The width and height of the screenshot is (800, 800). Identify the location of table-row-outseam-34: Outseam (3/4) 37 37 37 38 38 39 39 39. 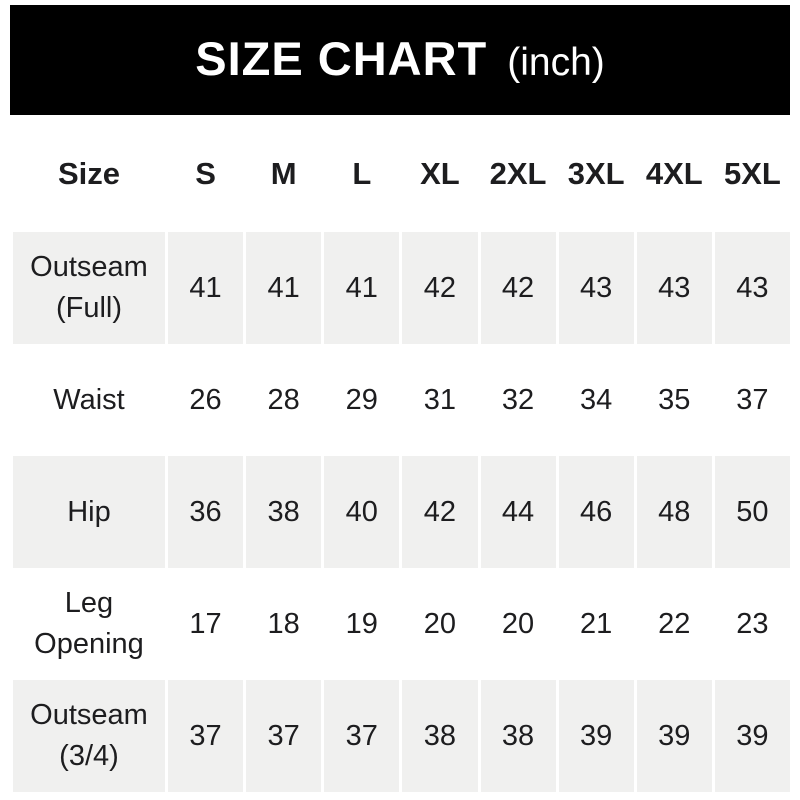
(401, 736).